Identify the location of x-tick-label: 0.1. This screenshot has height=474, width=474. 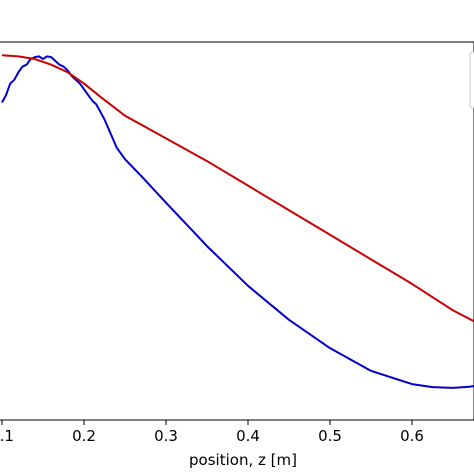
(7, 436).